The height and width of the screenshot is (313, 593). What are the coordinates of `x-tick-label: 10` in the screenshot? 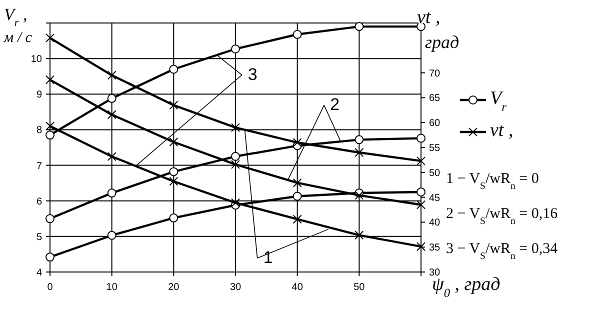 It's located at (112, 287).